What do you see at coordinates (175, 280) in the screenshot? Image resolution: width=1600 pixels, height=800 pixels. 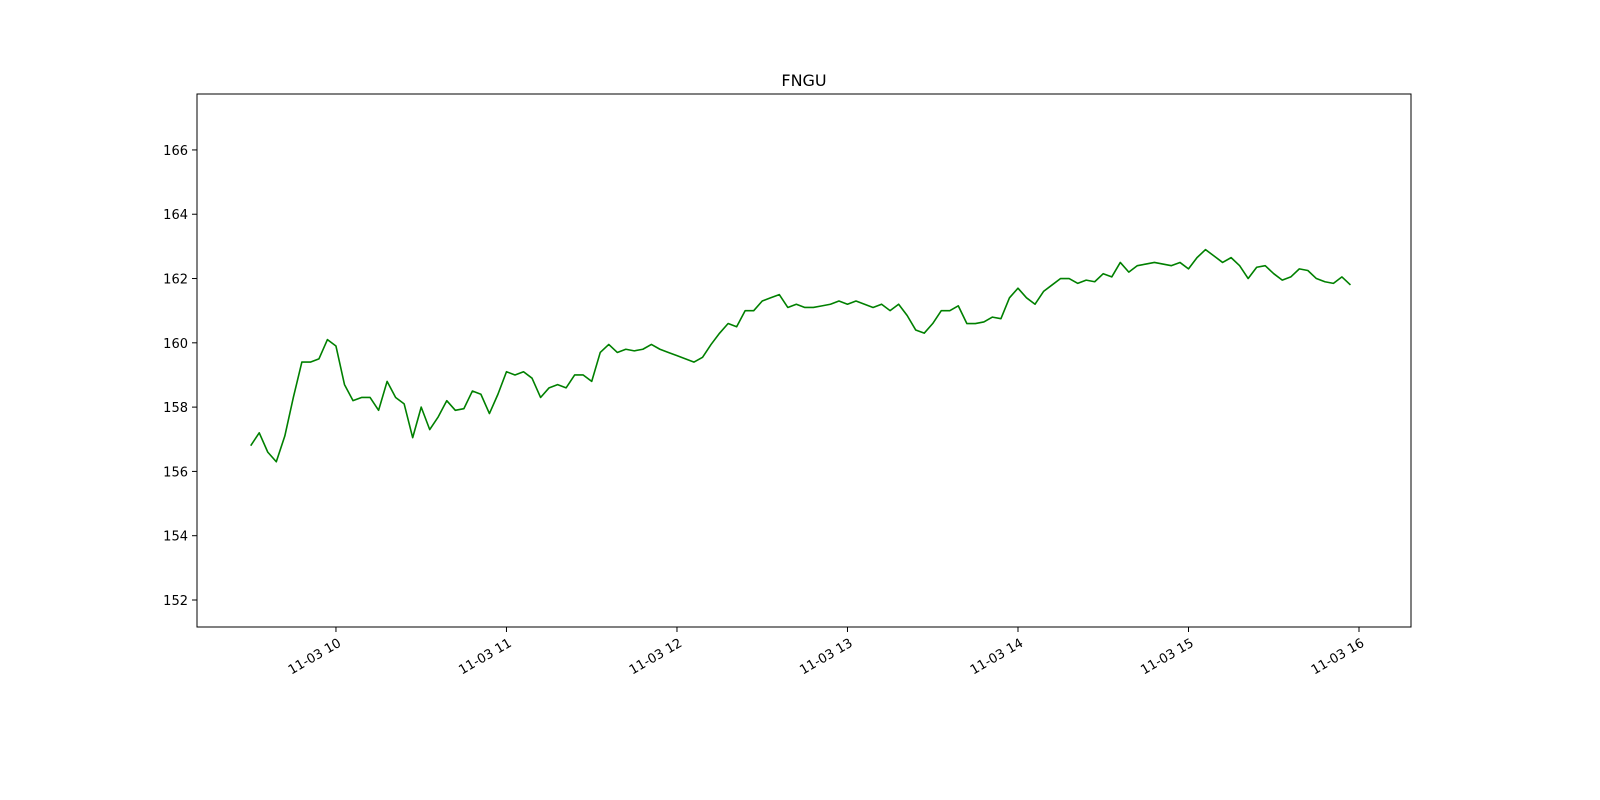 I see `y-tick-label: 162` at bounding box center [175, 280].